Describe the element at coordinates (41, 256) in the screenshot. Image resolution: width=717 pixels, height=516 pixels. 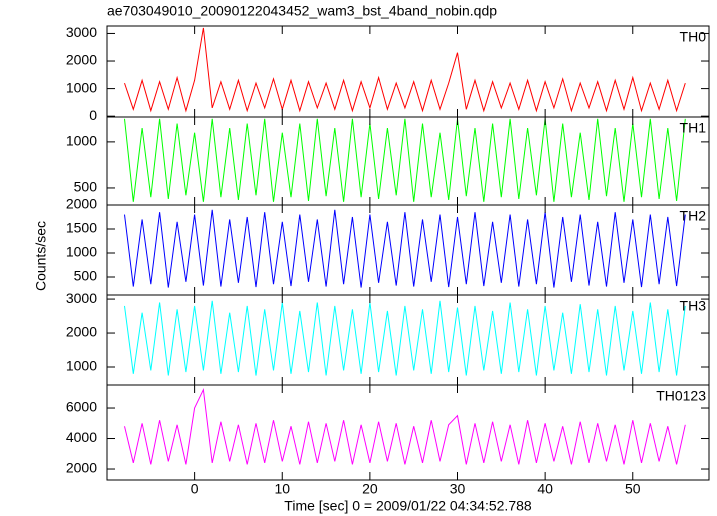
I see `y-axis-label: Counts/sec` at that location.